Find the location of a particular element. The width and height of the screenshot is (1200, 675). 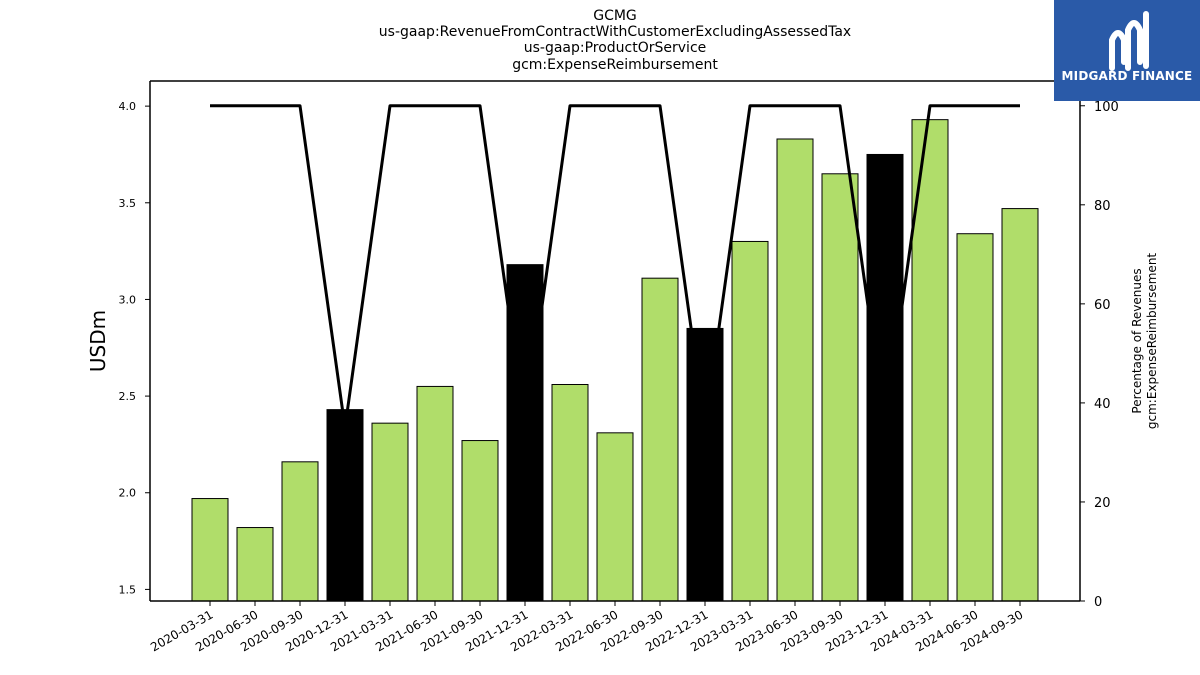

y-tick-label: 2.5 is located at coordinates (128, 396).